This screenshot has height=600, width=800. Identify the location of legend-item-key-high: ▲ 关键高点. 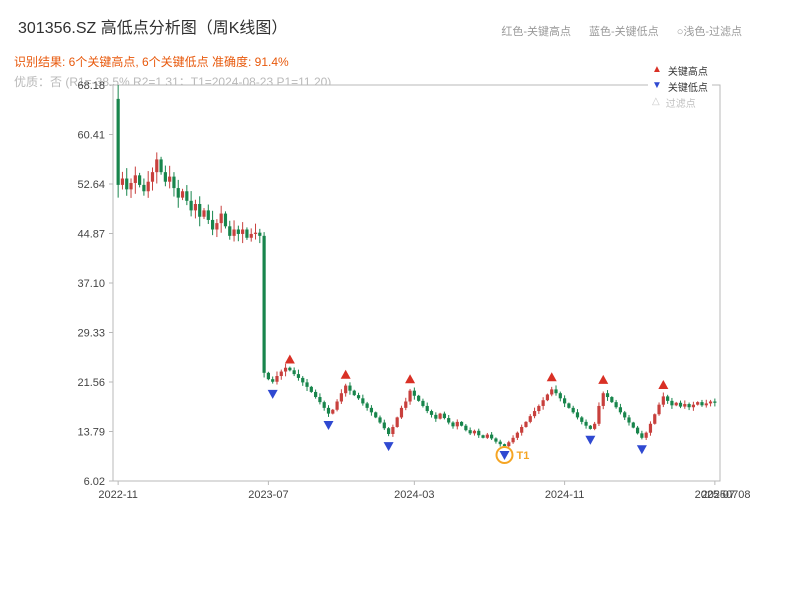
(680, 70).